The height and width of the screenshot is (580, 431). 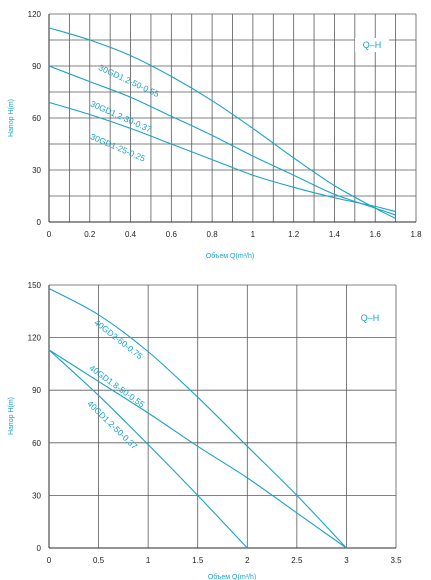 What do you see at coordinates (90, 234) in the screenshot?
I see `x-tick-label: 0.2` at bounding box center [90, 234].